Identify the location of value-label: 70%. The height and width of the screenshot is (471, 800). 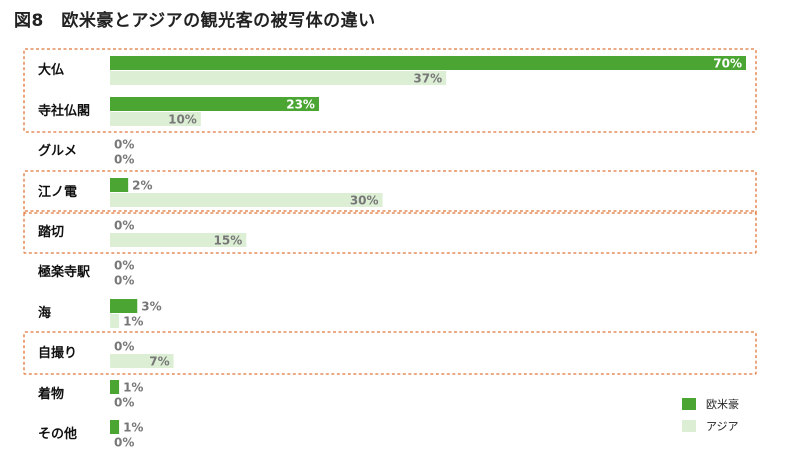
(727, 64).